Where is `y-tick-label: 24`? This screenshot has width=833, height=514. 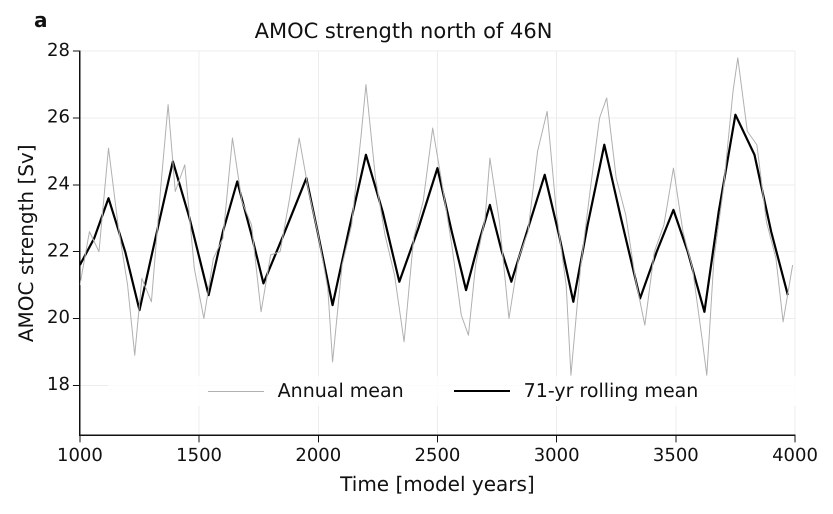 y-tick-label: 24 is located at coordinates (58, 184).